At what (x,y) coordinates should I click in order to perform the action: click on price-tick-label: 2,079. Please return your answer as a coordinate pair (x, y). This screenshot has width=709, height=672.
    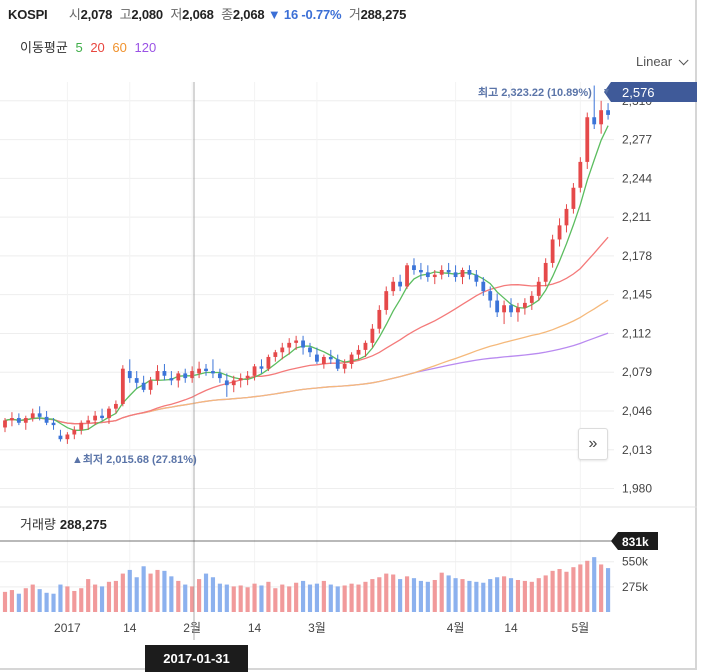
    Looking at the image, I should click on (637, 372).